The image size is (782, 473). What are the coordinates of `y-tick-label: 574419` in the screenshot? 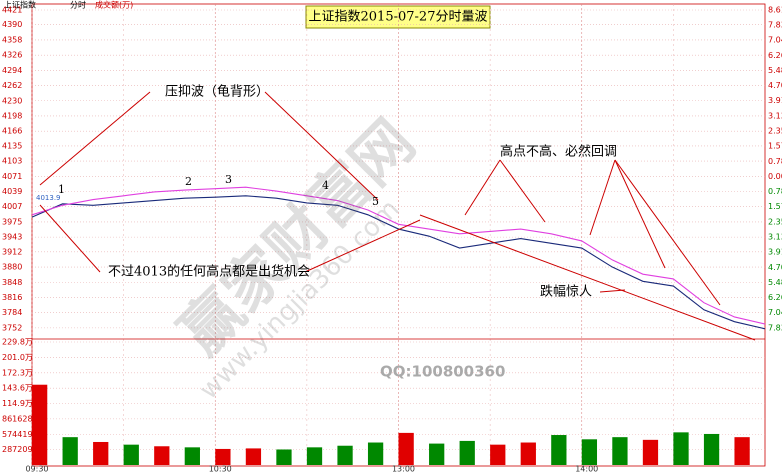 It's located at (17, 434).